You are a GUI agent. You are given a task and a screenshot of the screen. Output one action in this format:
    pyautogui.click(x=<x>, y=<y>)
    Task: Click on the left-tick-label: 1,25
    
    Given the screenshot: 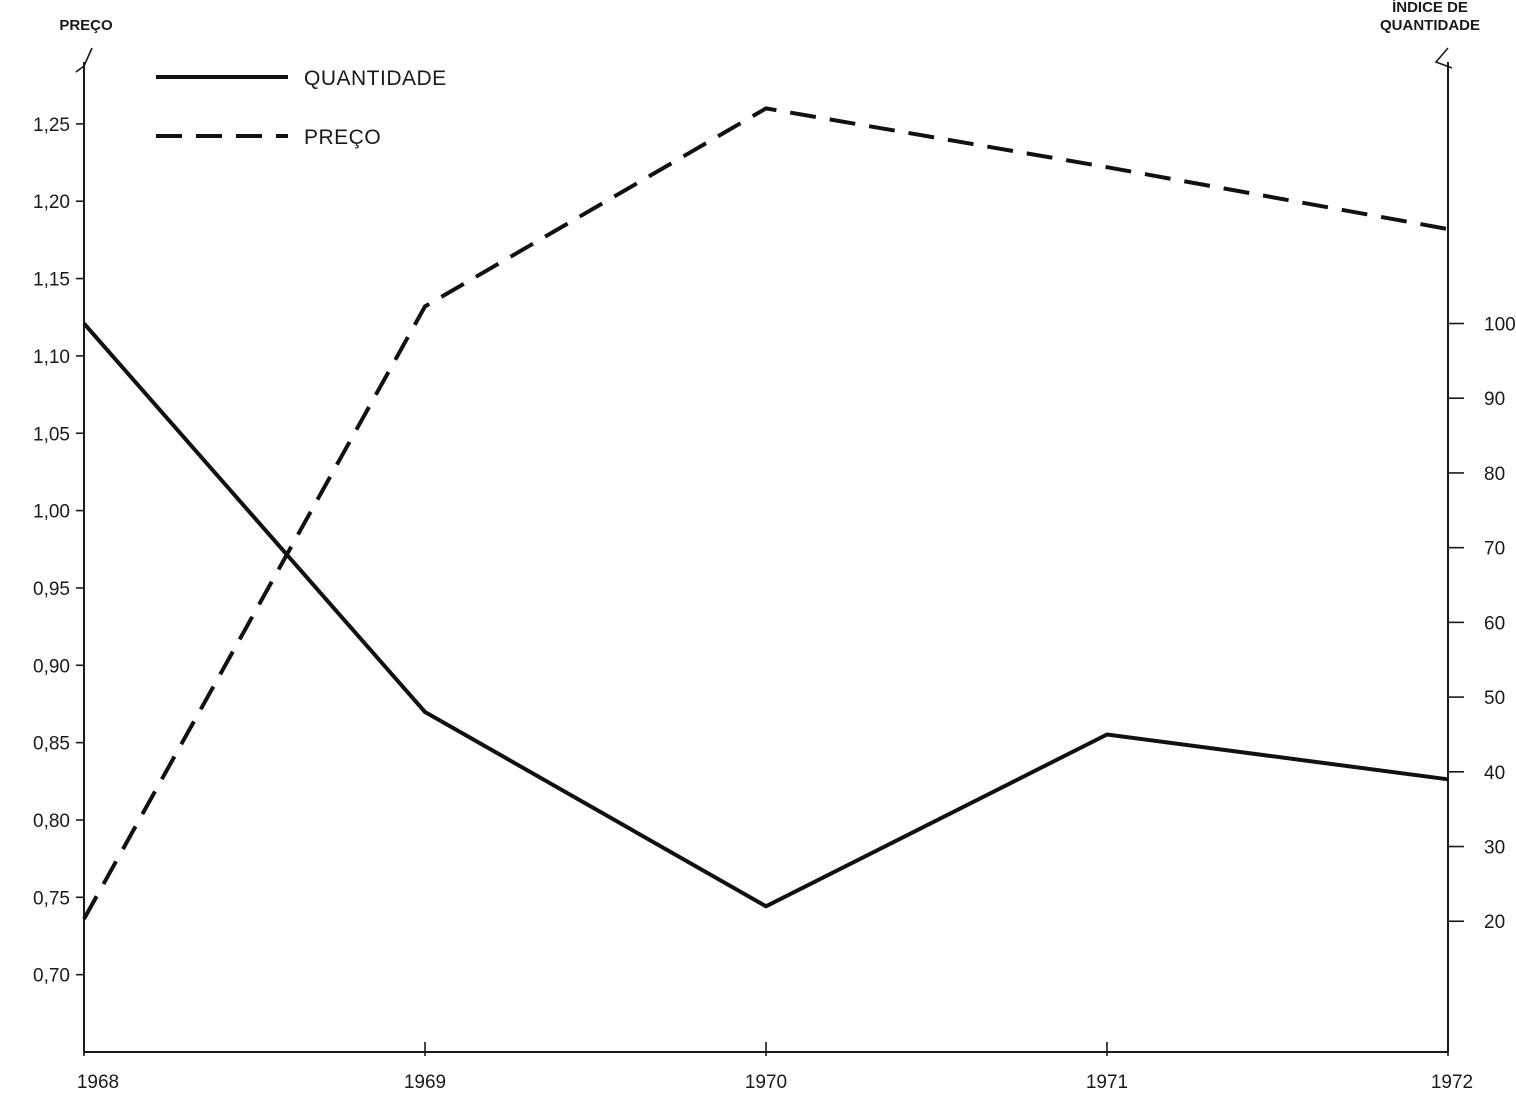 What is the action you would take?
    pyautogui.click(x=51, y=125)
    